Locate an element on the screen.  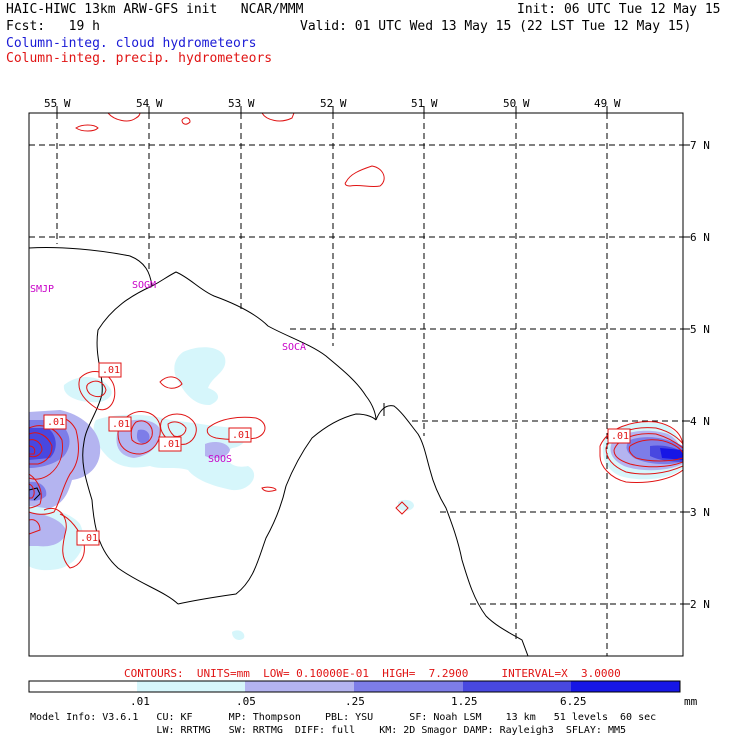
station-label: SOOS is located at coordinates (220, 459).